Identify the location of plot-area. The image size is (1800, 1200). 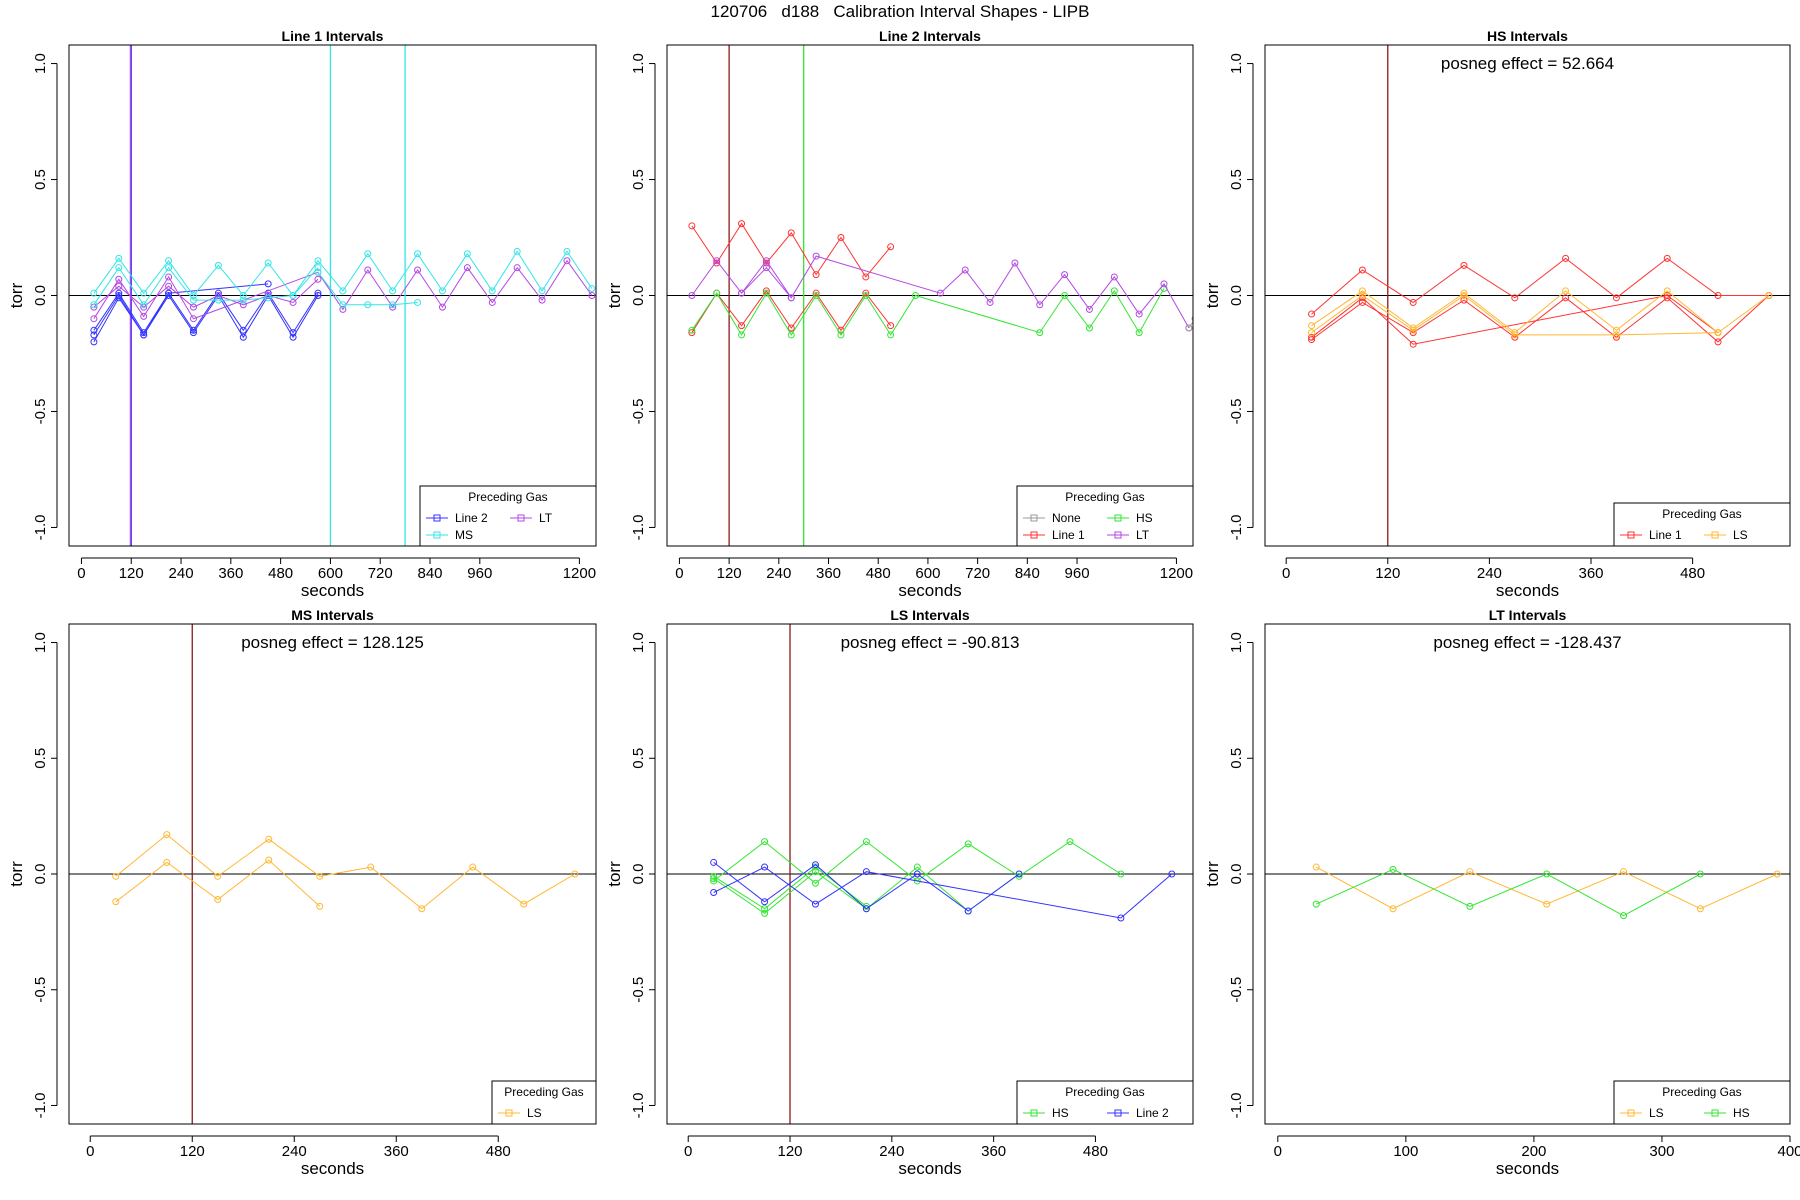
(1540, 301).